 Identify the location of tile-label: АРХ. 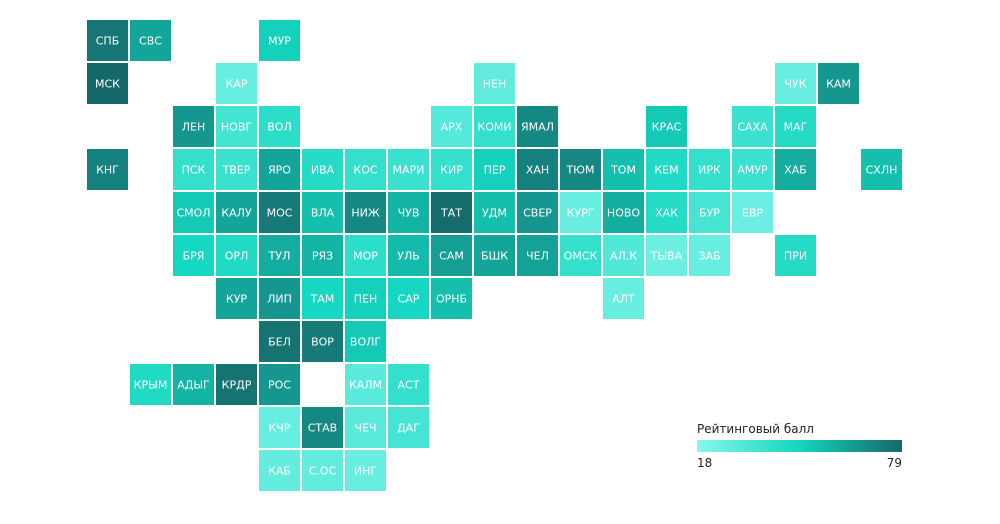
(452, 127).